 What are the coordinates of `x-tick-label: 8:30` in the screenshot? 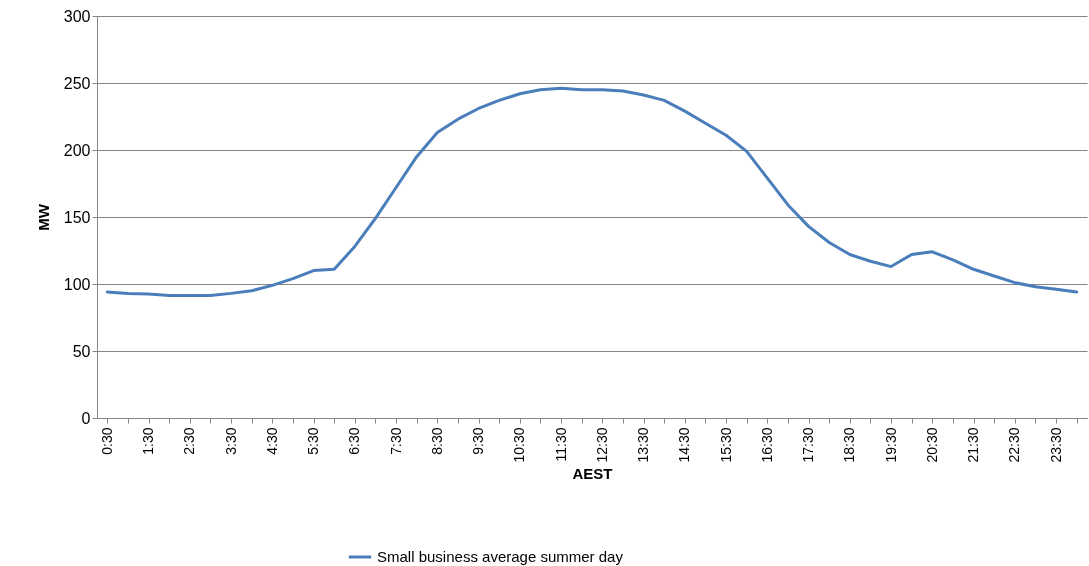 It's located at (436, 441).